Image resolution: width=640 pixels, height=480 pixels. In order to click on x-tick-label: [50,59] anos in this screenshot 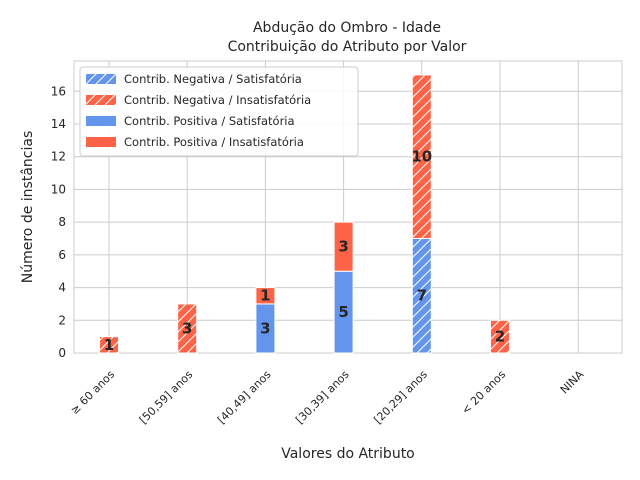, I will do `click(166, 397)`.